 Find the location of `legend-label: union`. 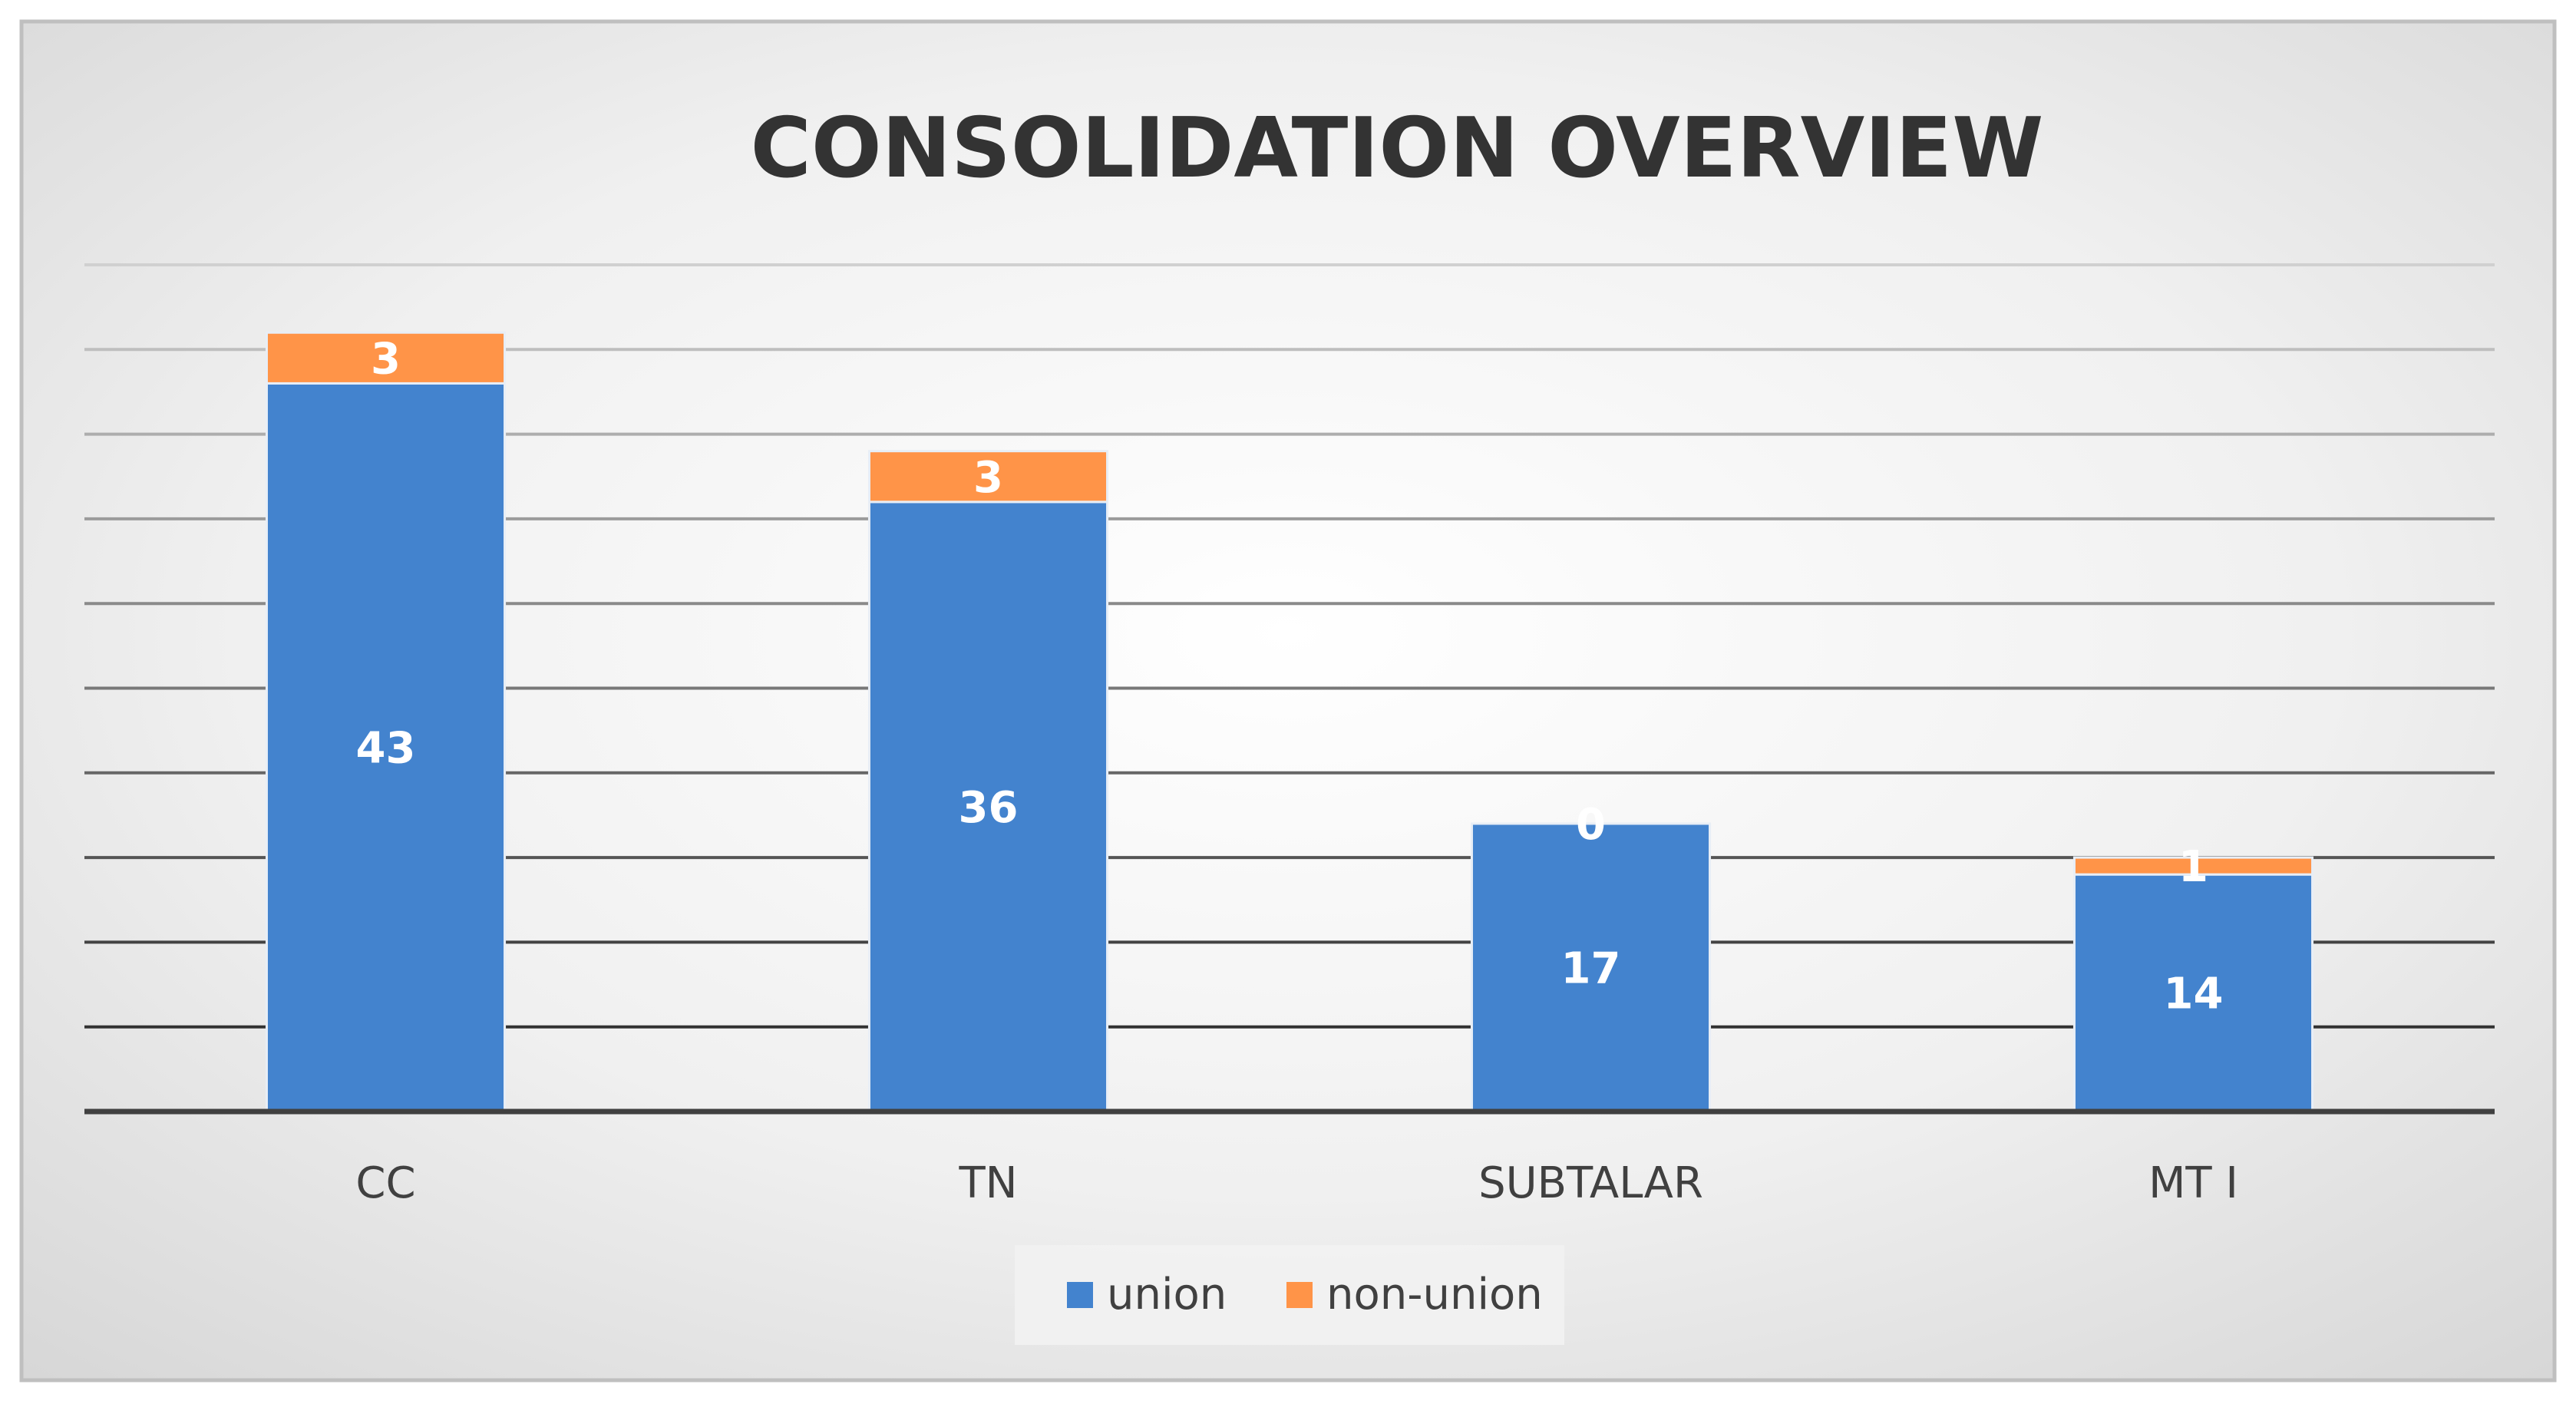

legend-label: union is located at coordinates (1167, 1295).